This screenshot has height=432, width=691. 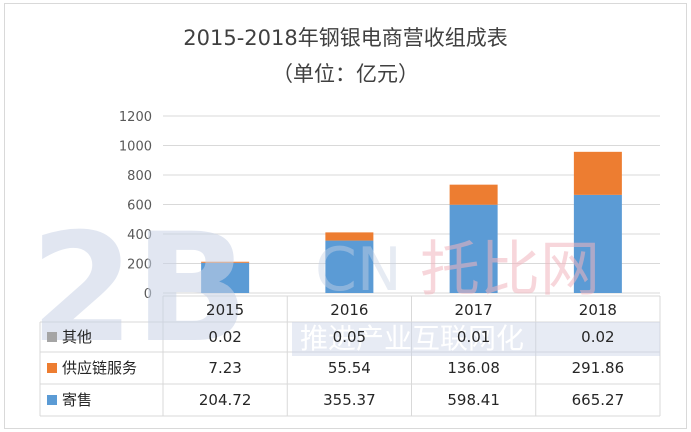 I want to click on watermark-slogan-band, so click(x=476, y=339).